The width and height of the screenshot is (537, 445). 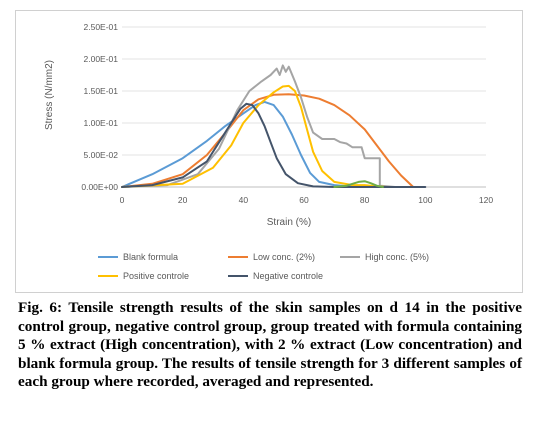 I want to click on x-tick-label: 0, so click(x=122, y=200).